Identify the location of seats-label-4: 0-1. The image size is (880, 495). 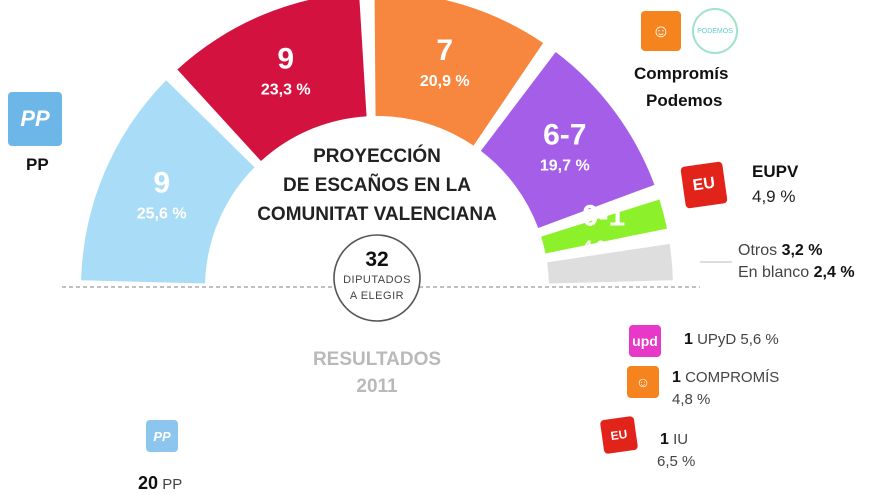
(603, 215).